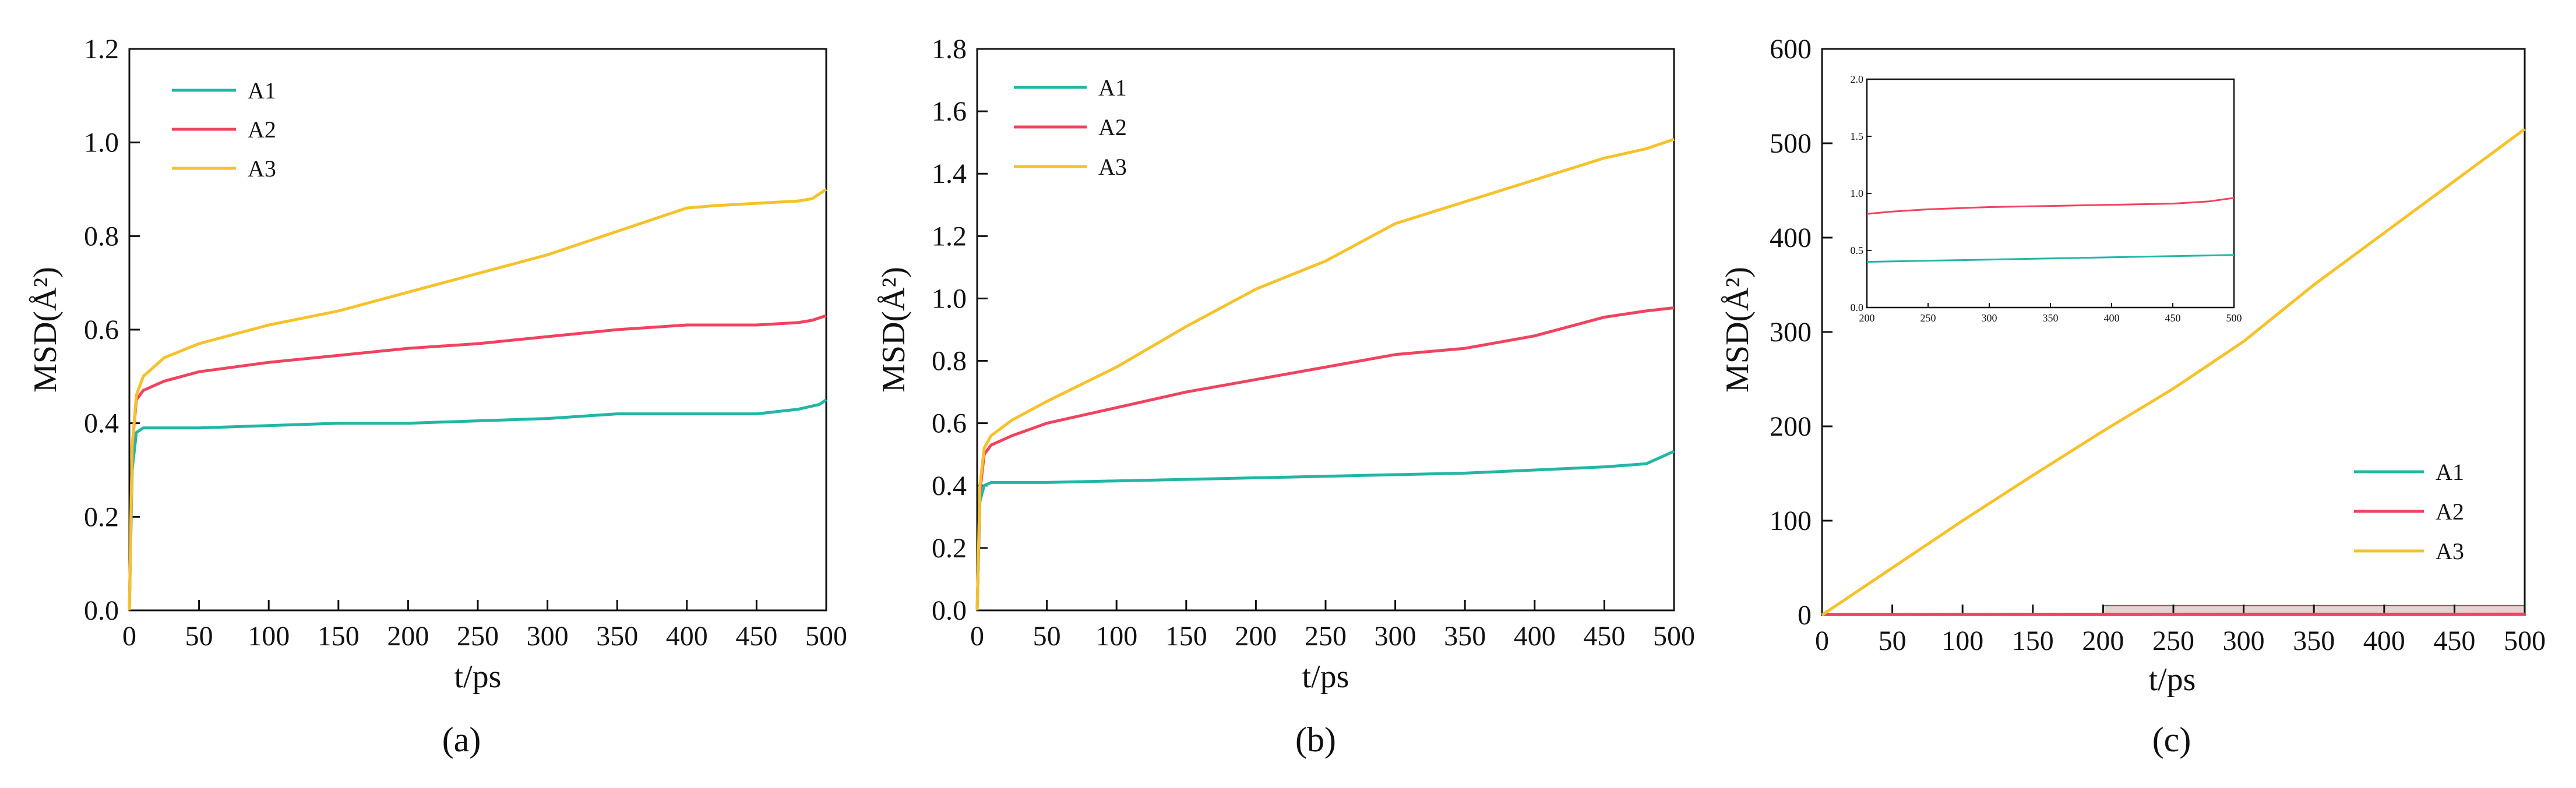 Image resolution: width=2576 pixels, height=788 pixels. Describe the element at coordinates (1738, 330) in the screenshot. I see `panel-c-y-axis-label: MSD(Å²)` at that location.